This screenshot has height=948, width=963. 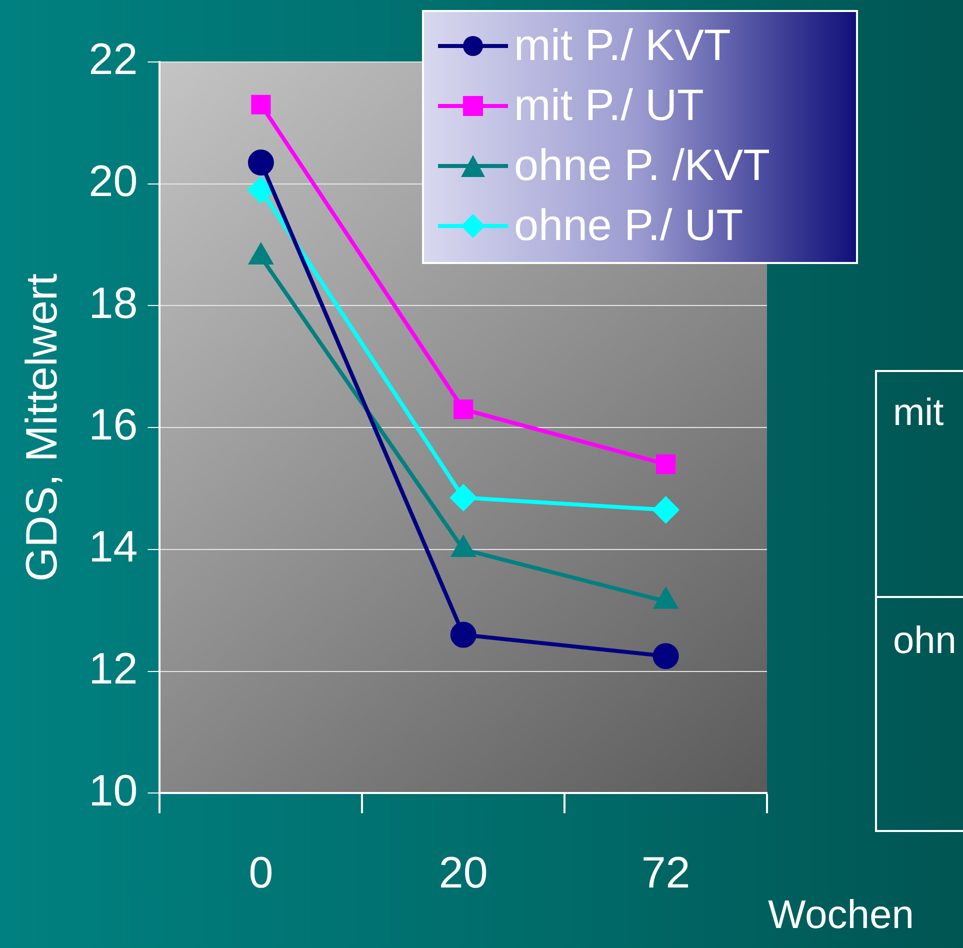 What do you see at coordinates (918, 413) in the screenshot?
I see `text: mit` at bounding box center [918, 413].